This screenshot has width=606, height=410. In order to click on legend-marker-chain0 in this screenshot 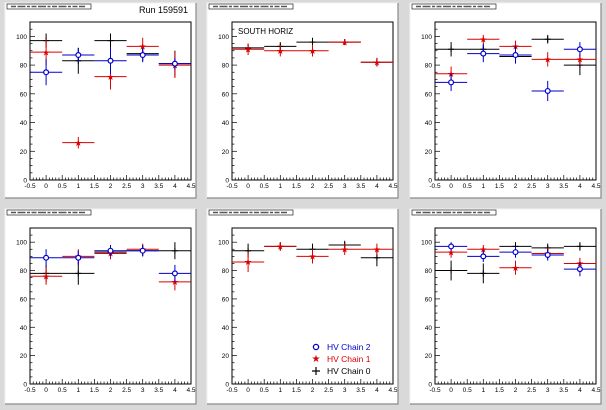, I will do `click(316, 371)`.